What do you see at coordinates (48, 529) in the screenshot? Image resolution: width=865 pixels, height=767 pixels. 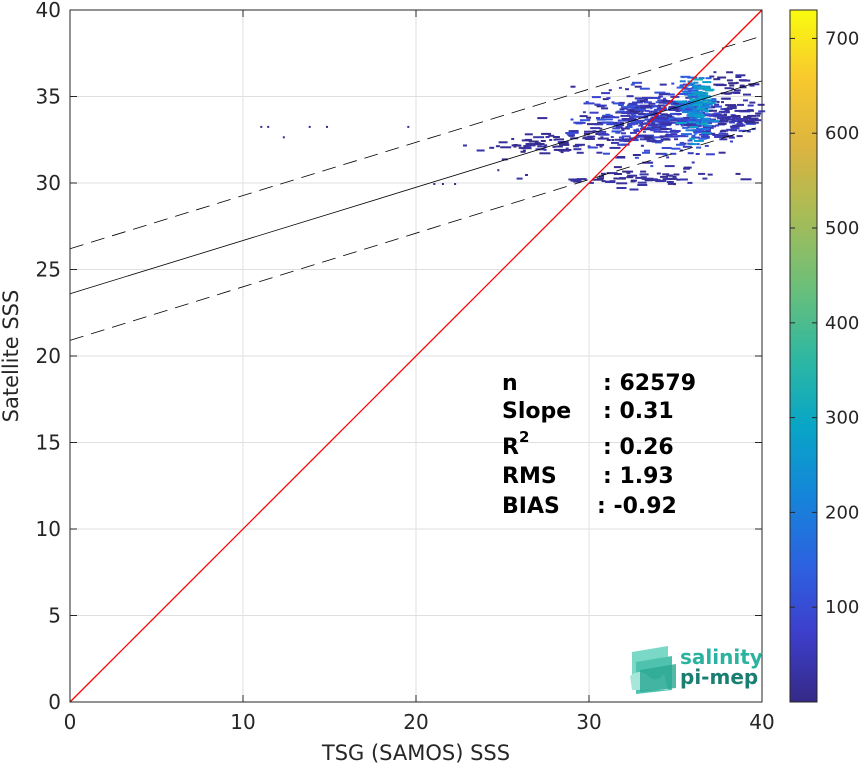 I see `y-tick-label: 10` at bounding box center [48, 529].